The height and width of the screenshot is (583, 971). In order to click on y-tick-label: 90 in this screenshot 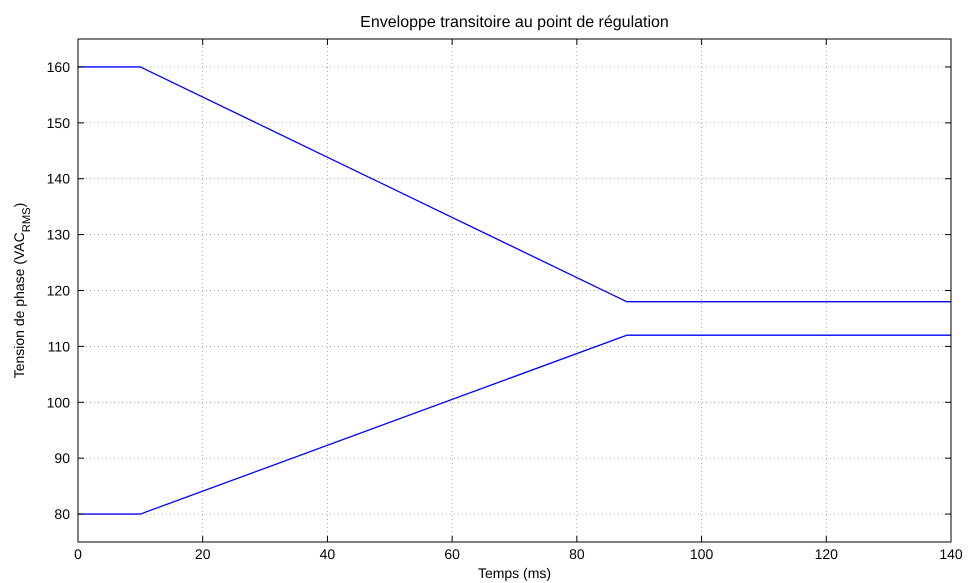, I will do `click(62, 458)`.